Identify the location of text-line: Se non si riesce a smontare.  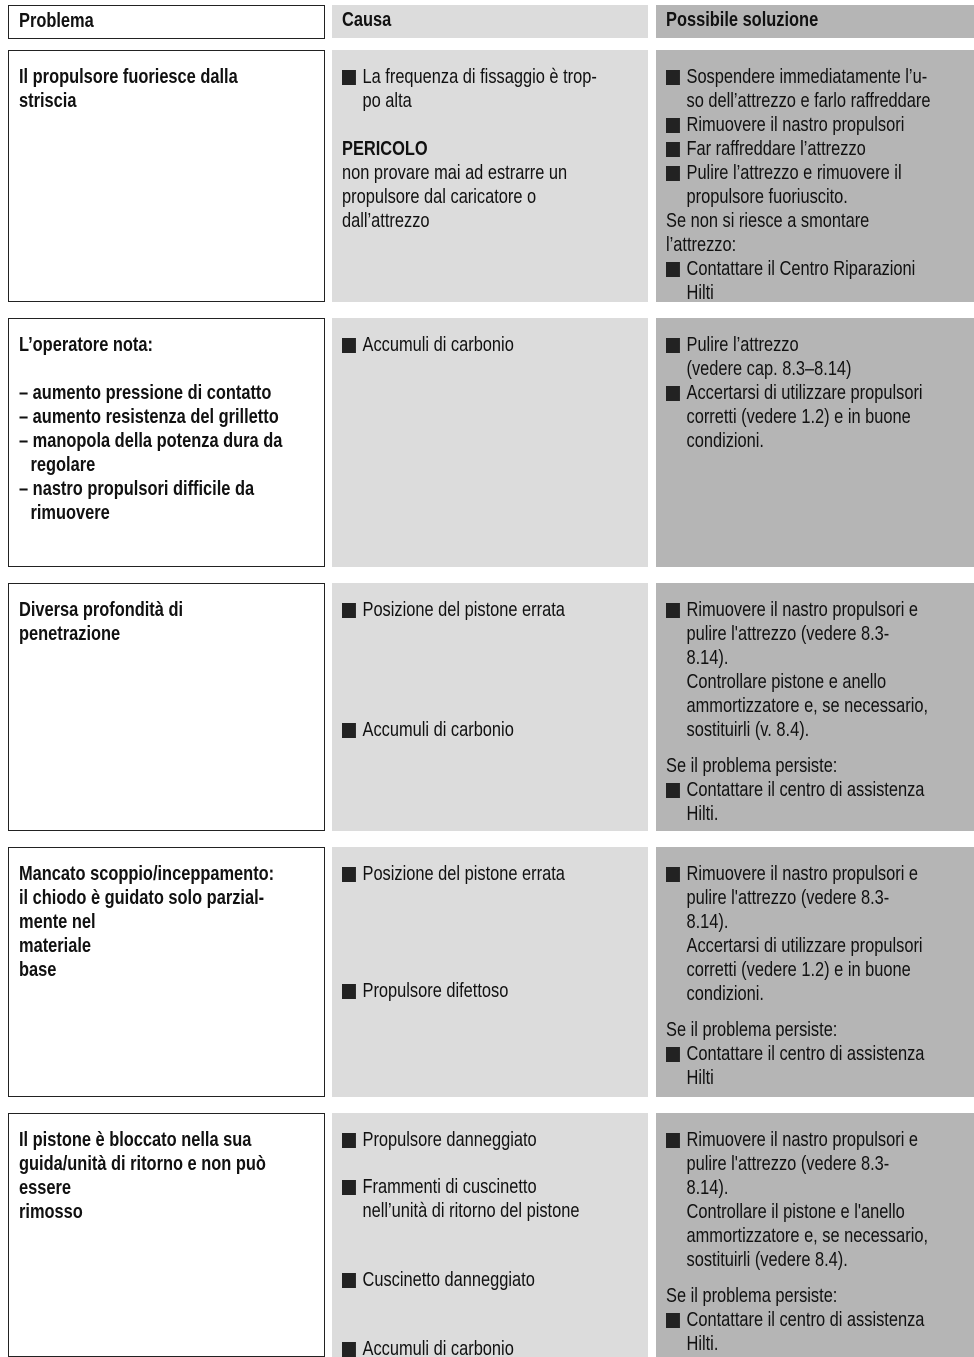
(817, 221).